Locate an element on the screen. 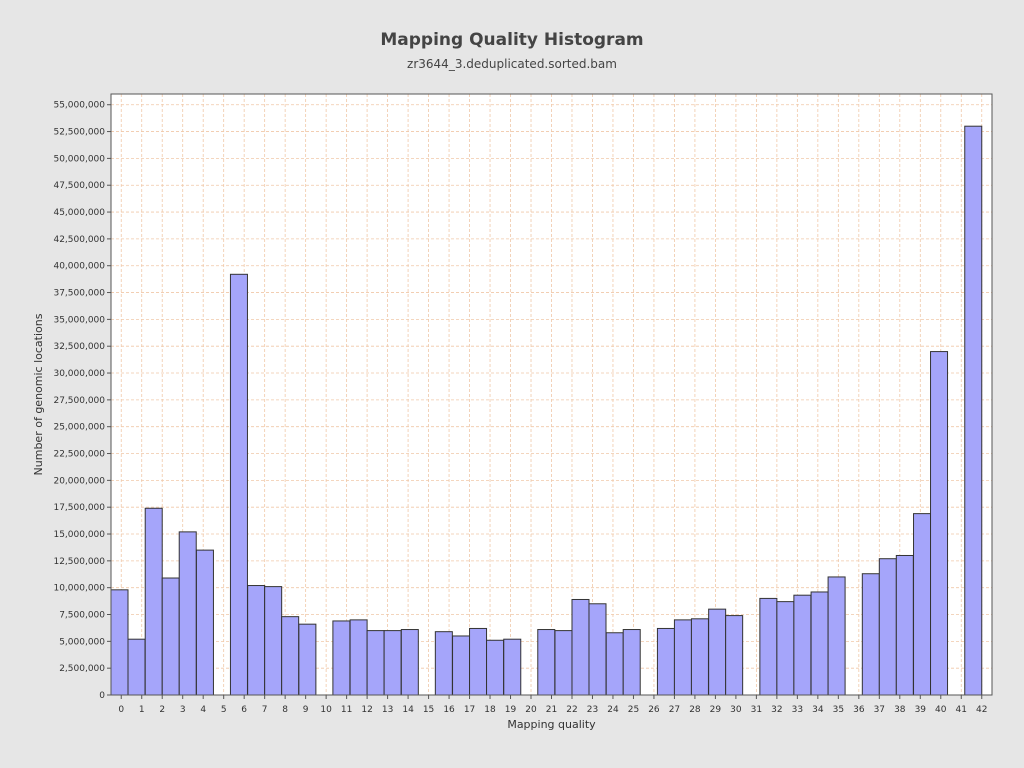 Image resolution: width=1024 pixels, height=768 pixels. x-tick-label: 17 is located at coordinates (469, 710).